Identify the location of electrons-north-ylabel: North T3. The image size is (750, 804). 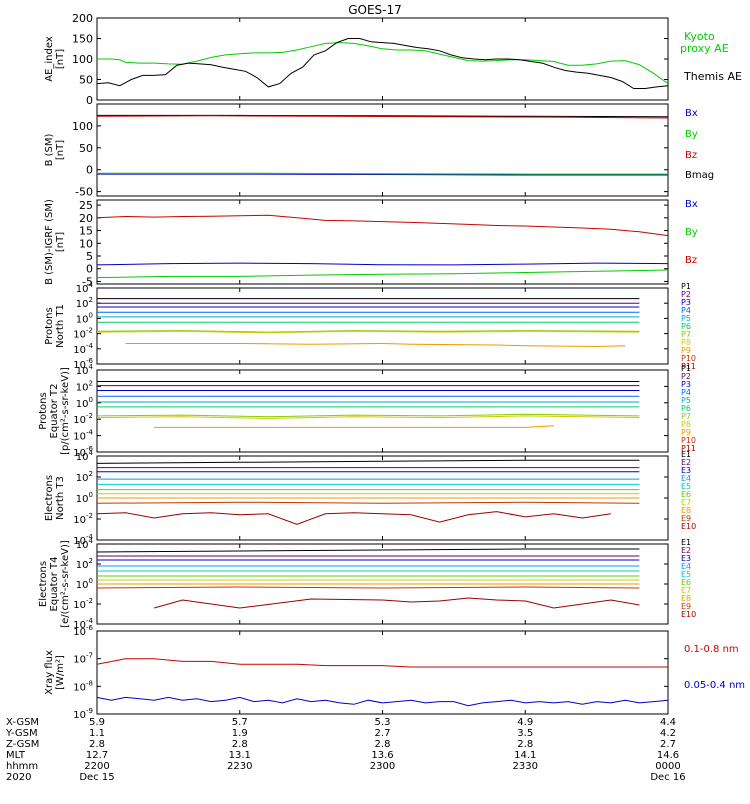
(60, 498).